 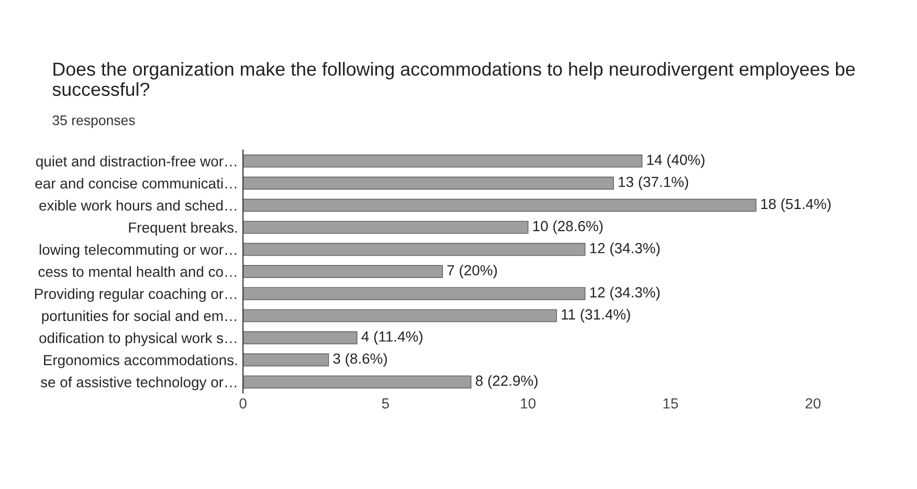 What do you see at coordinates (360, 360) in the screenshot?
I see `data-label: 3 (8.6%)` at bounding box center [360, 360].